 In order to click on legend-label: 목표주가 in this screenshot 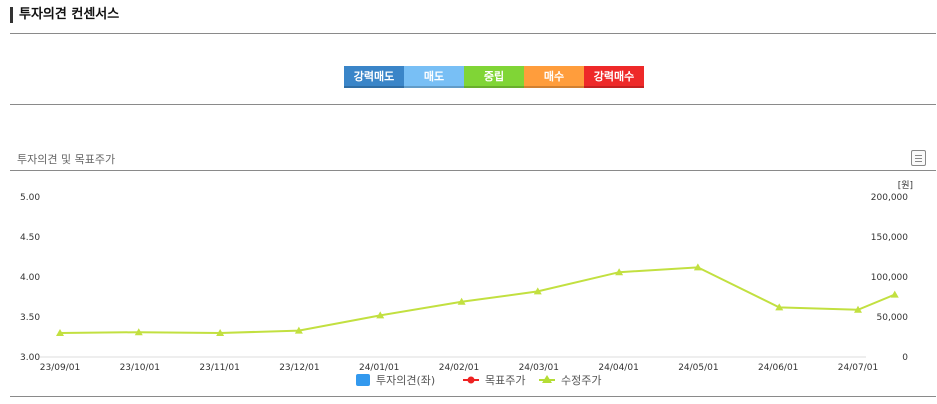, I will do `click(505, 380)`.